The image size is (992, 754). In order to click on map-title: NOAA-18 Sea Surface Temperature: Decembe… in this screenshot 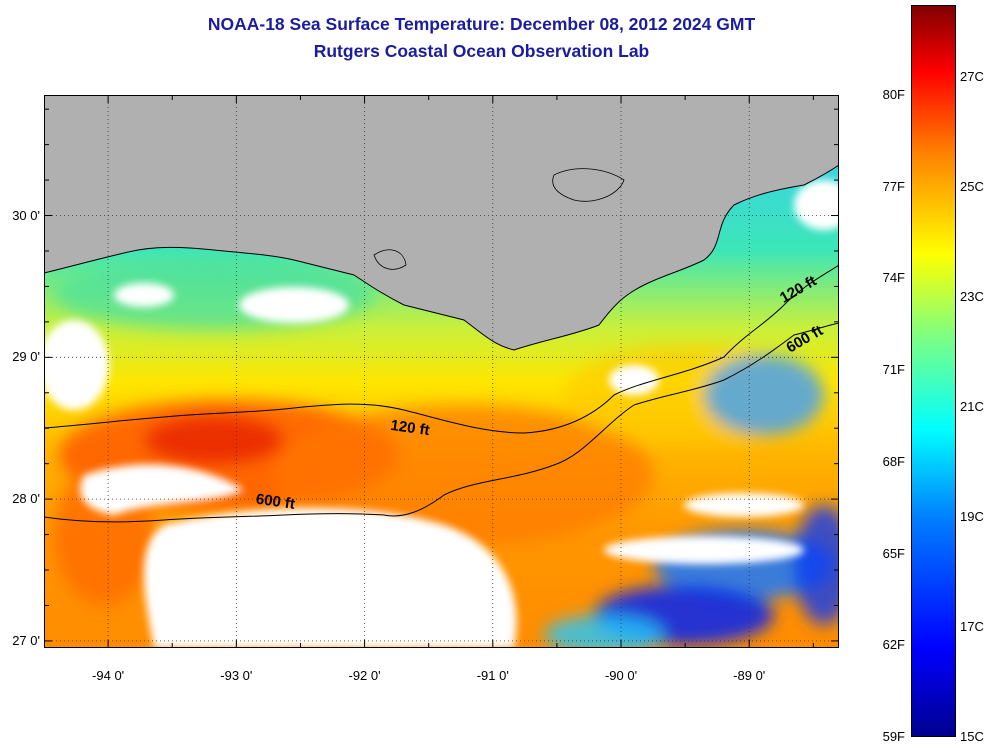, I will do `click(481, 24)`.